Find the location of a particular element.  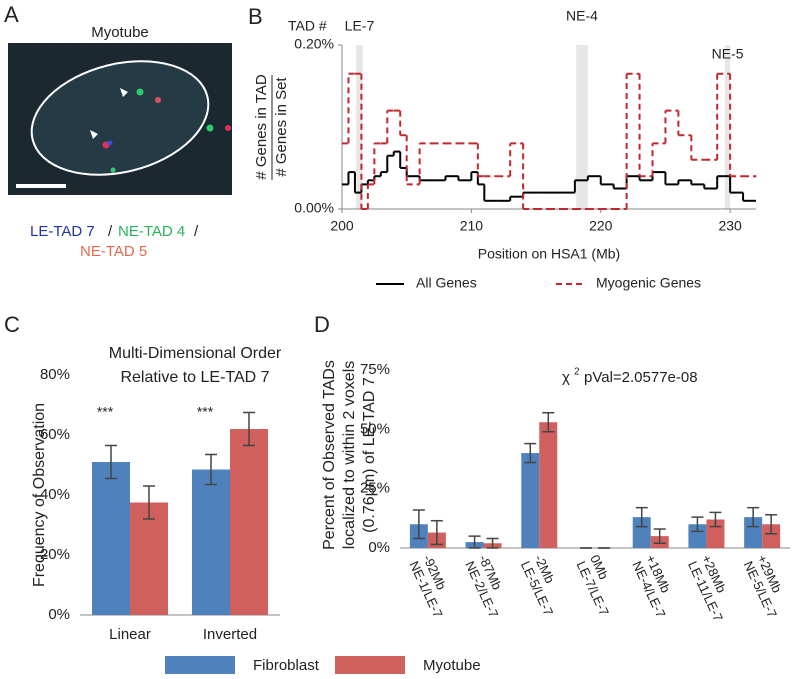

tad-label: TAD # is located at coordinates (307, 26).